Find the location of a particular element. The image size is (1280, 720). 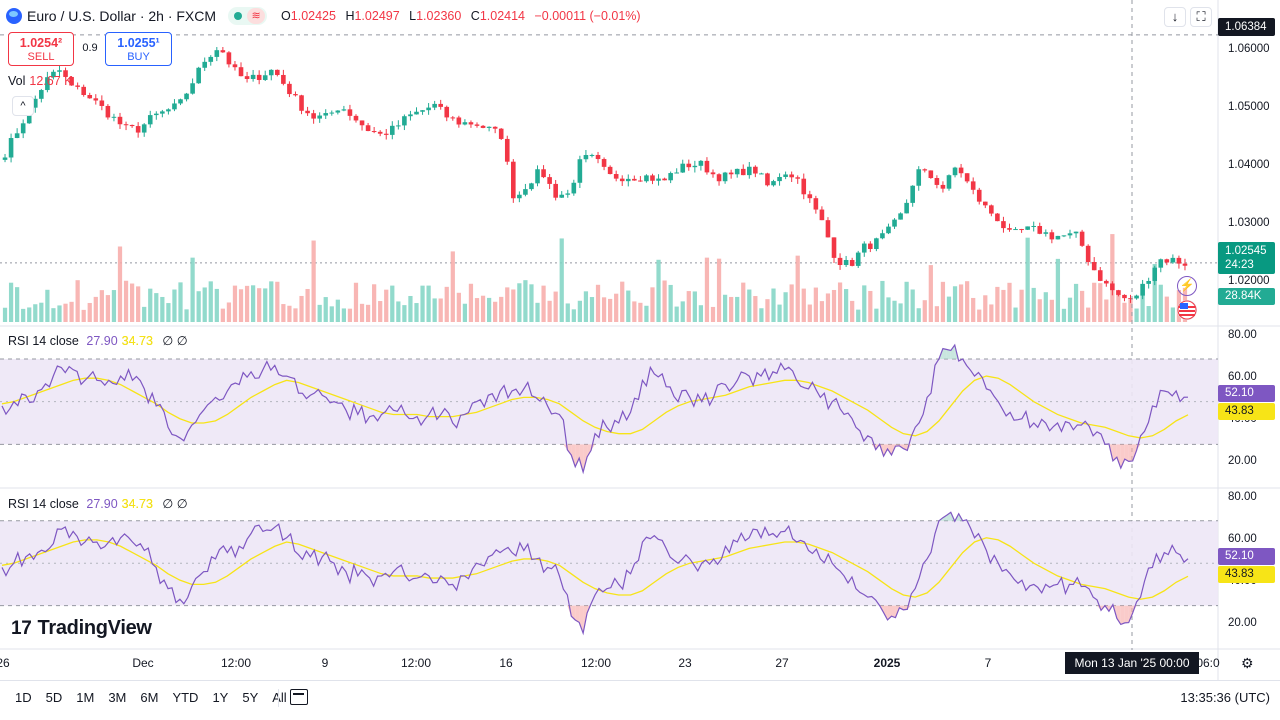

range-3m: 3M is located at coordinates (117, 697).